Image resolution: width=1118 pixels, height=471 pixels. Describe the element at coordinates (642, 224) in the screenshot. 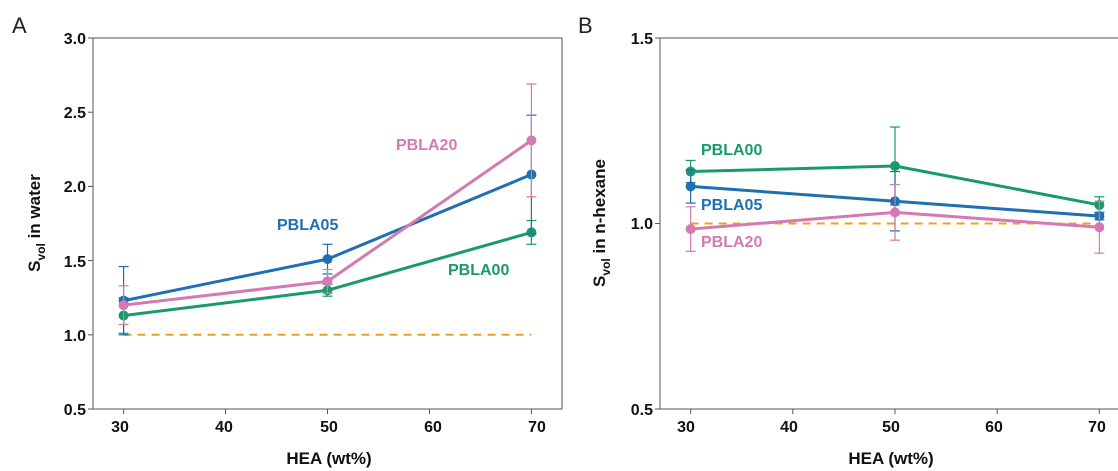

I see `panel-b-ytick: 1.0` at that location.